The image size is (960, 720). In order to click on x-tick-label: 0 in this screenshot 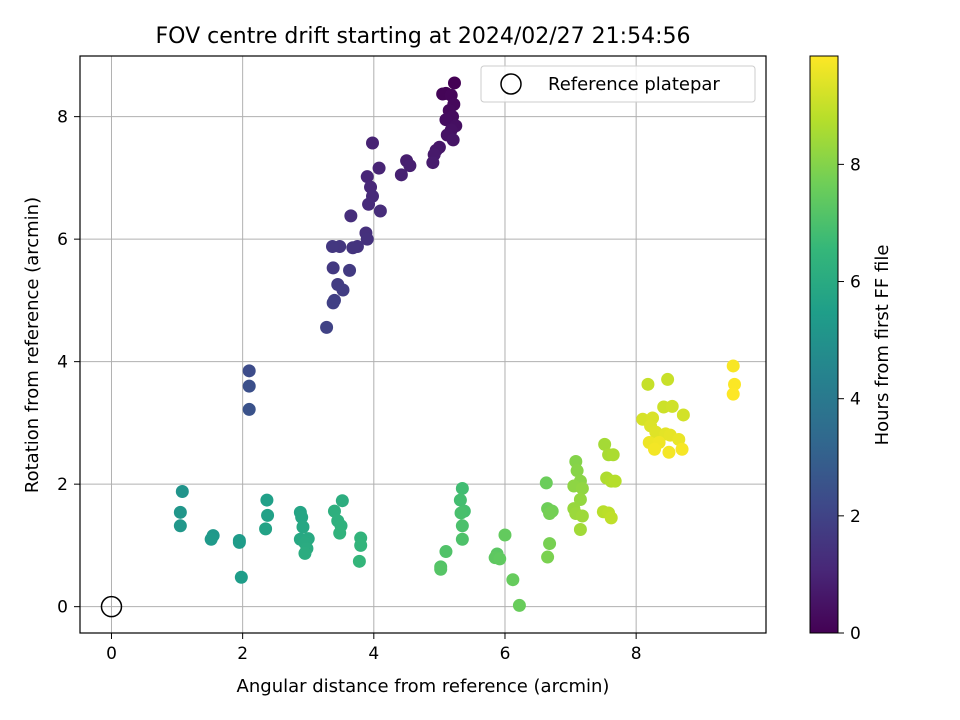, I will do `click(111, 654)`.